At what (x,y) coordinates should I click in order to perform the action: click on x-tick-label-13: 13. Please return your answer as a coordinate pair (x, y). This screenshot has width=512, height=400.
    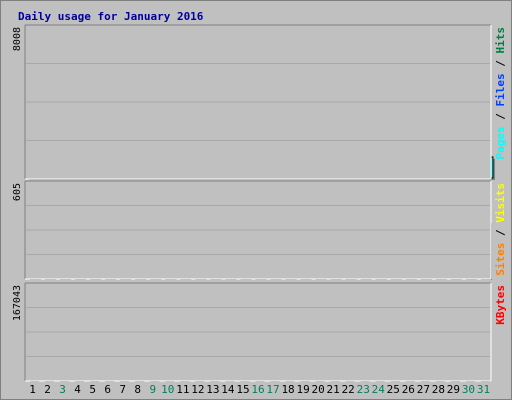
    Looking at the image, I should click on (212, 389).